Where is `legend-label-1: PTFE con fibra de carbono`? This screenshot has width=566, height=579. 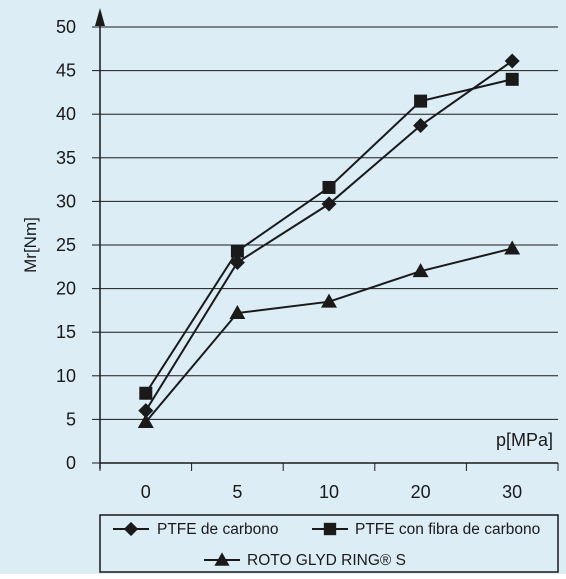 legend-label-1: PTFE con fibra de carbono is located at coordinates (447, 529).